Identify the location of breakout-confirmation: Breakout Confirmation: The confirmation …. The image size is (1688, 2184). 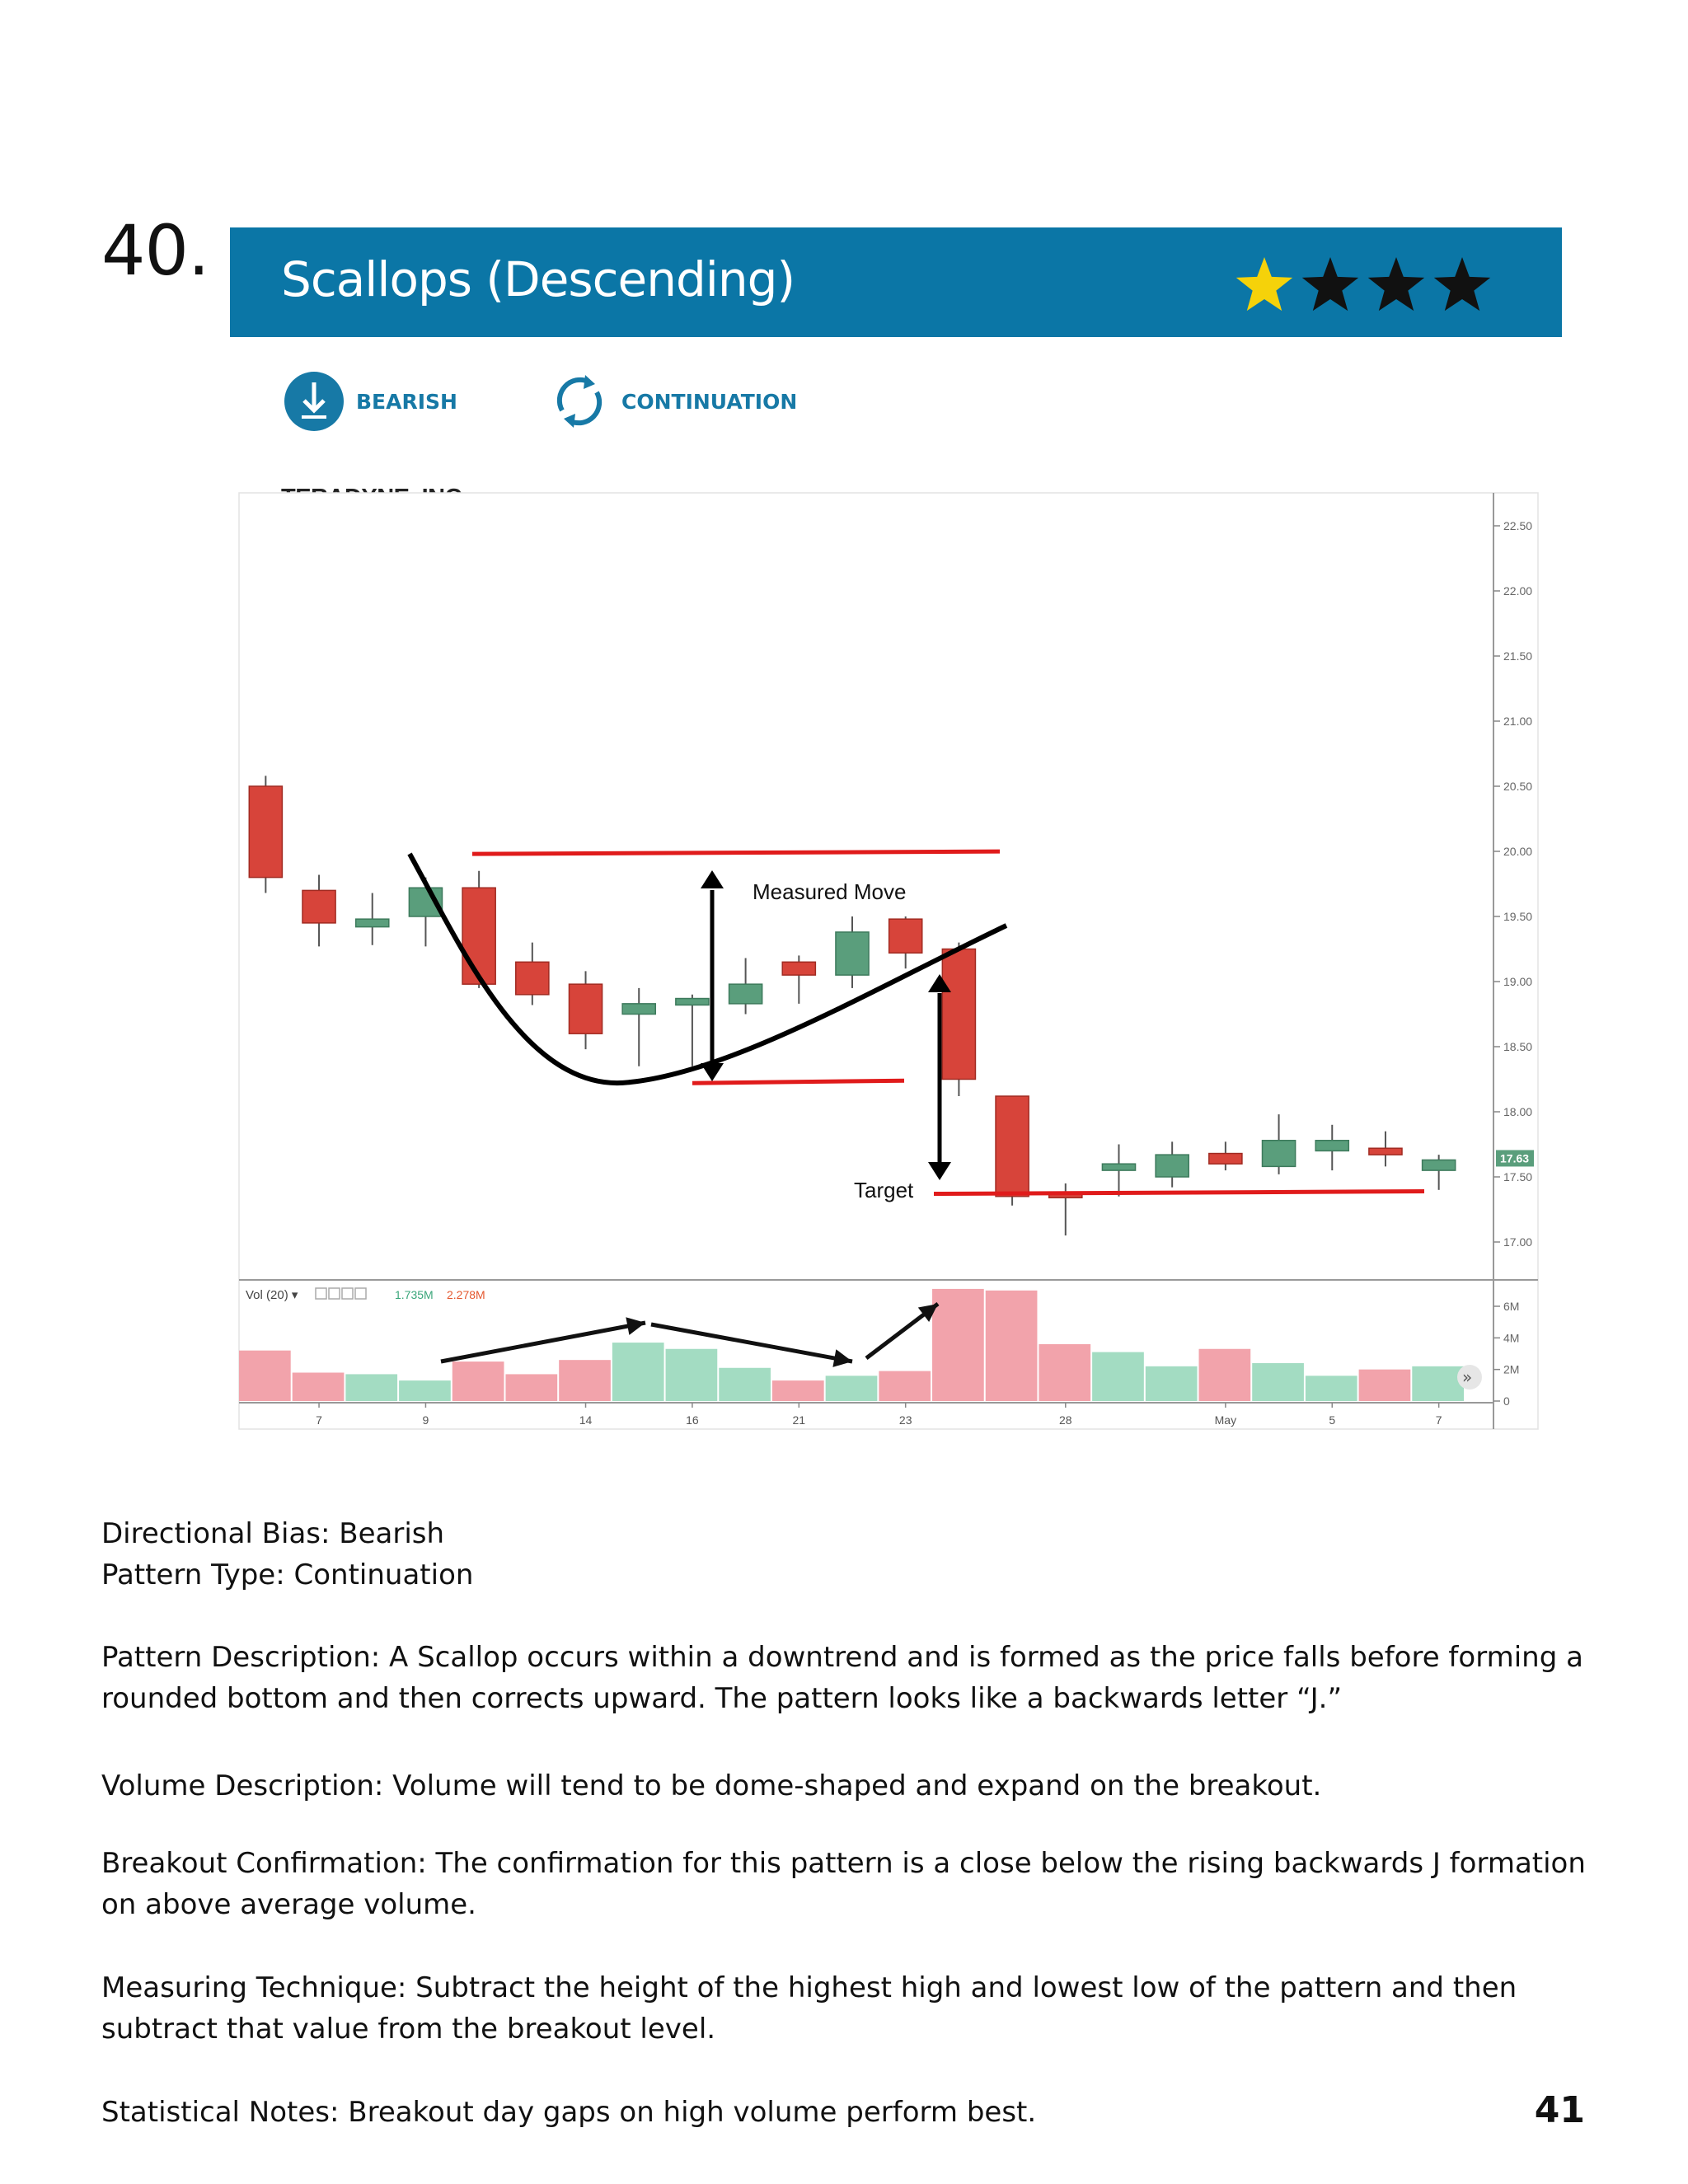
(844, 1884).